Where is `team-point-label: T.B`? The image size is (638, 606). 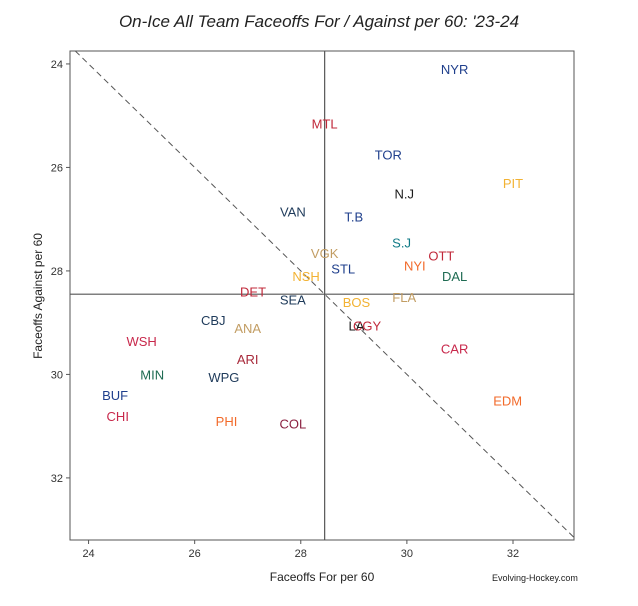
team-point-label: T.B is located at coordinates (353, 217).